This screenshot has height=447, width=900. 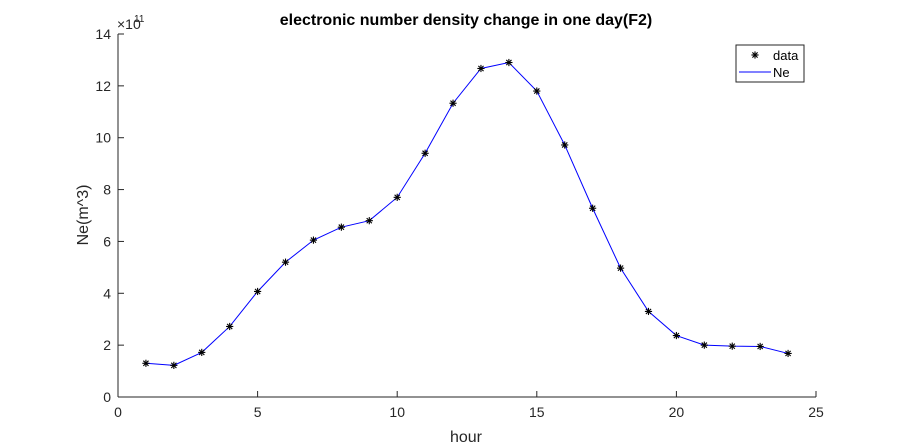 I want to click on x-tick-label: 15, so click(x=537, y=412).